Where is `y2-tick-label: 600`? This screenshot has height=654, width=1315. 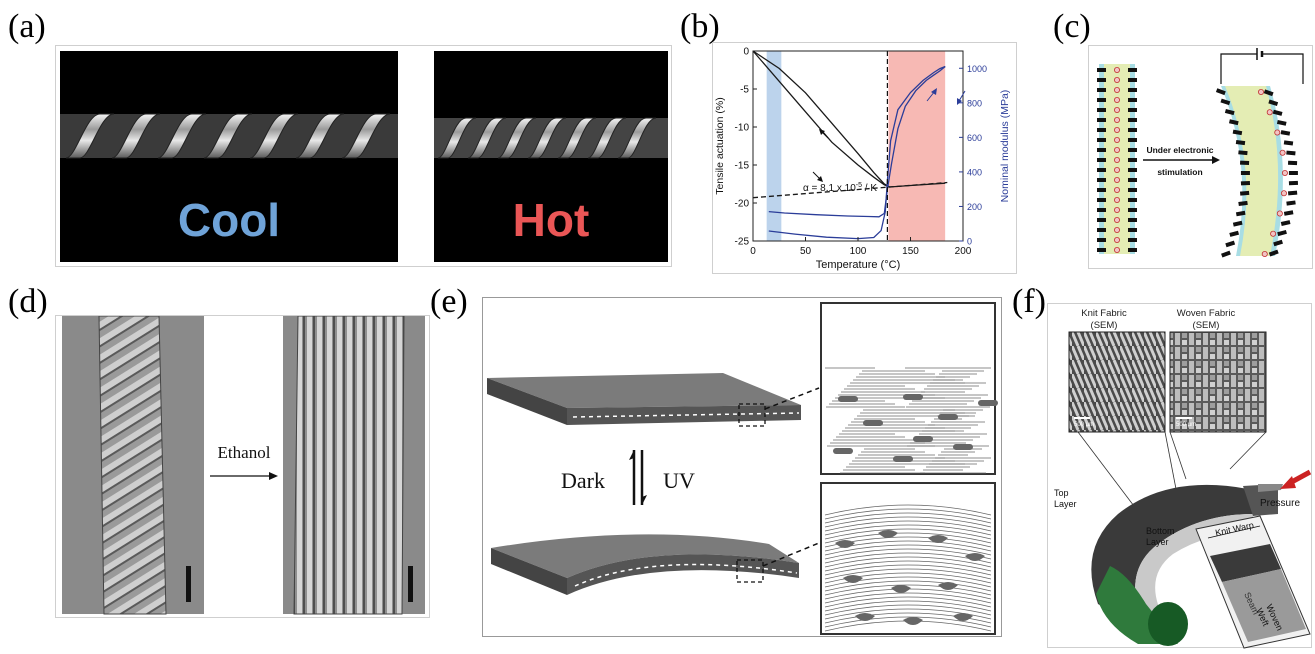
y2-tick-label: 600 is located at coordinates (974, 138).